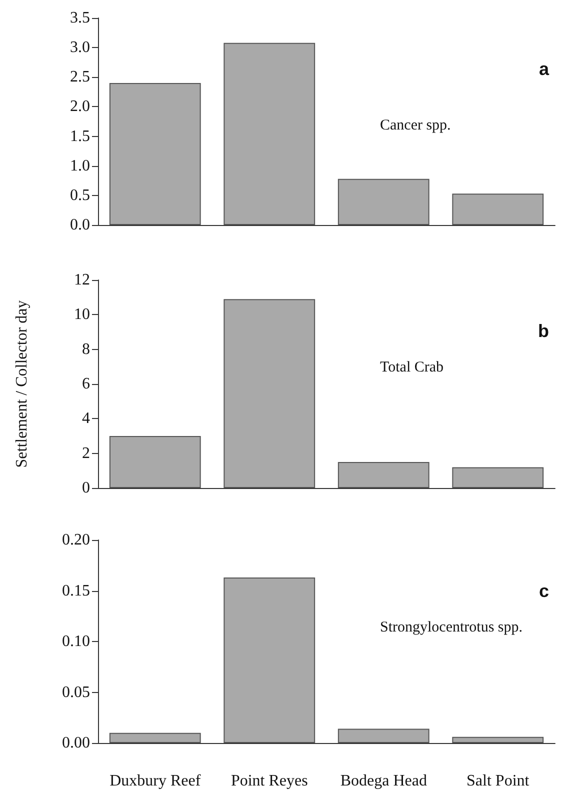  I want to click on y-tick-label: 6, so click(86, 384).